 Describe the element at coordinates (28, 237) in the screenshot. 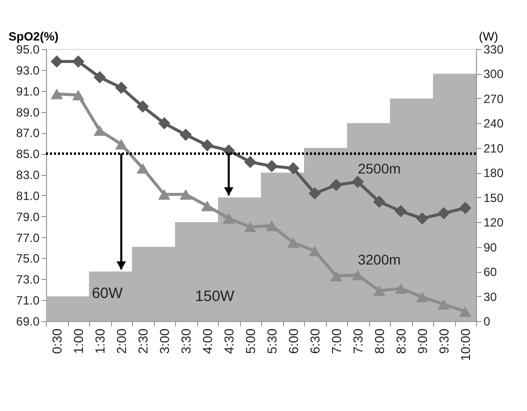

I see `y-tick-label: 77.0` at that location.